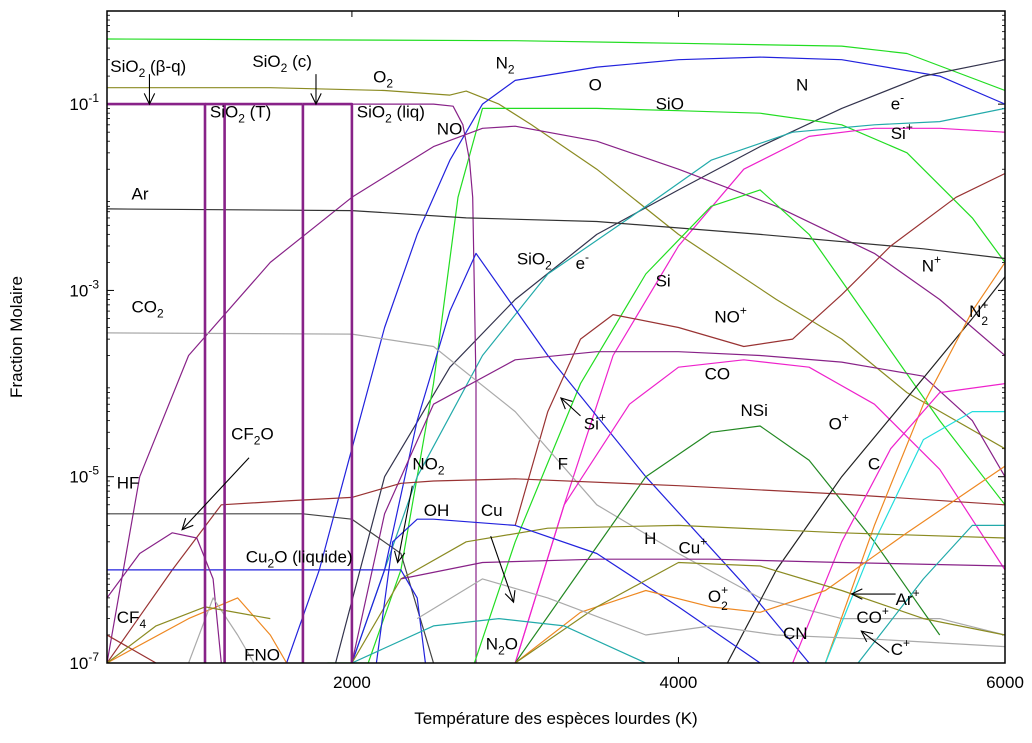 This screenshot has height=743, width=1032. Describe the element at coordinates (16, 337) in the screenshot. I see `y-axis-label: Fraction Molaire` at that location.